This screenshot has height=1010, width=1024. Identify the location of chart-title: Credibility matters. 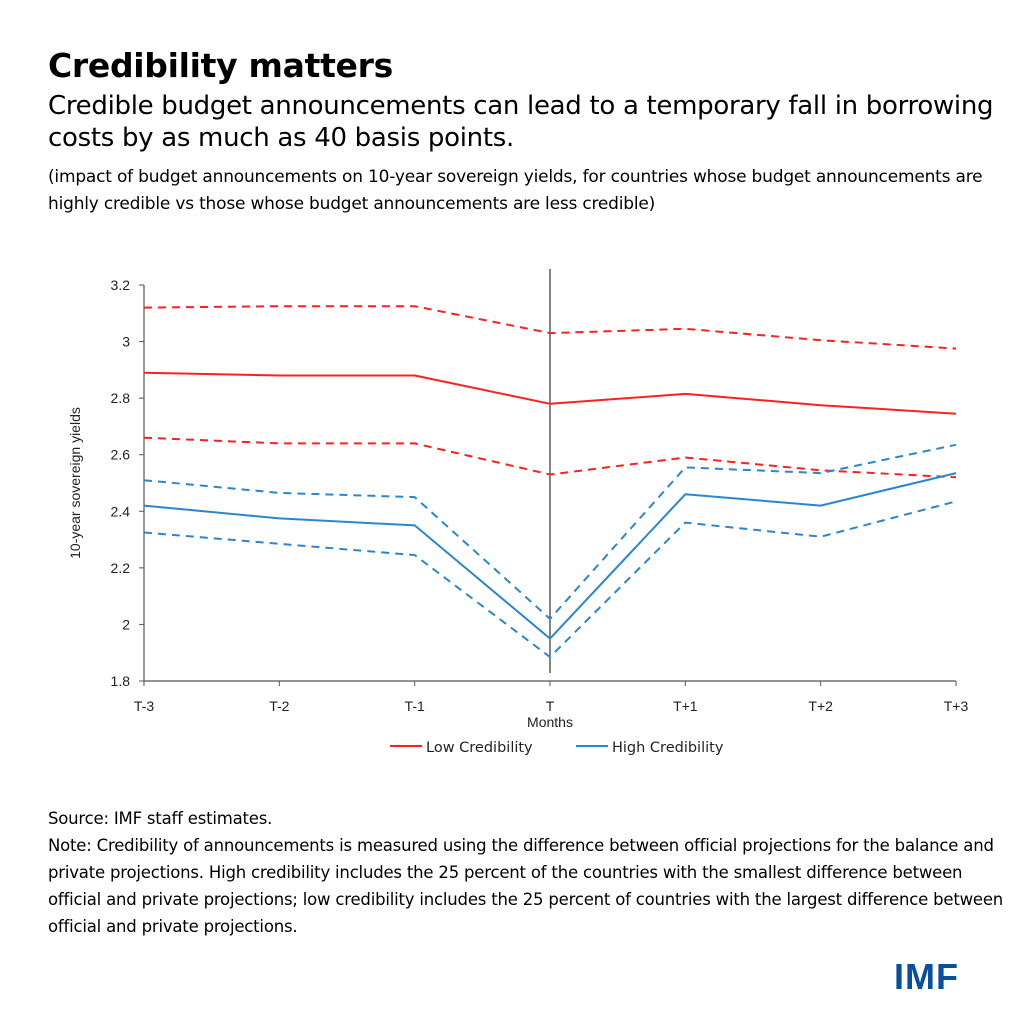
(220, 65).